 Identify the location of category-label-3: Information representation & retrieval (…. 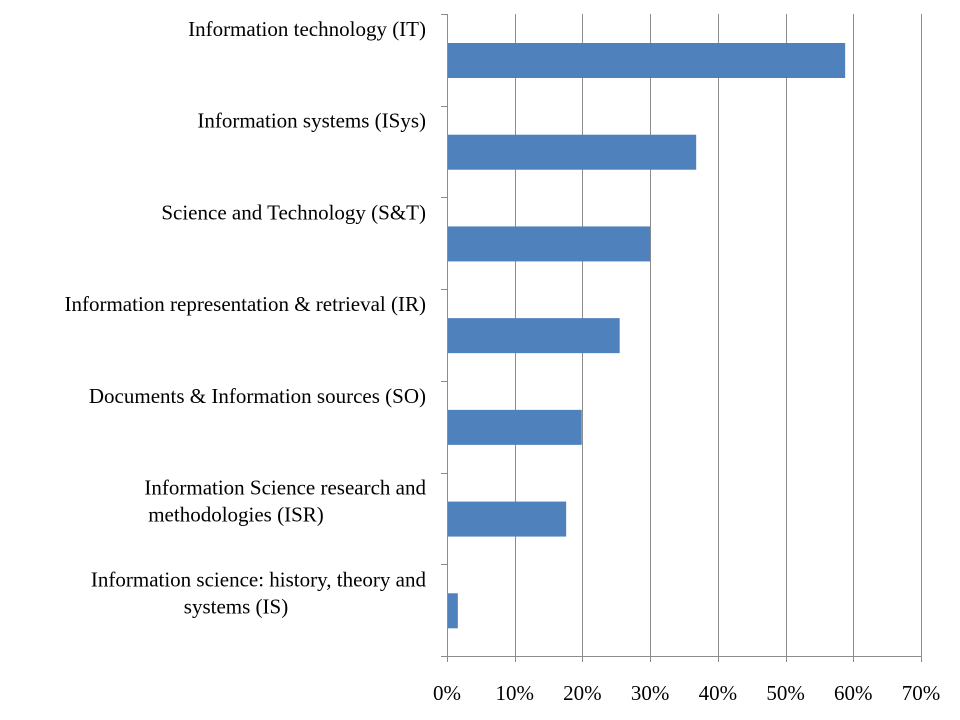
(245, 304).